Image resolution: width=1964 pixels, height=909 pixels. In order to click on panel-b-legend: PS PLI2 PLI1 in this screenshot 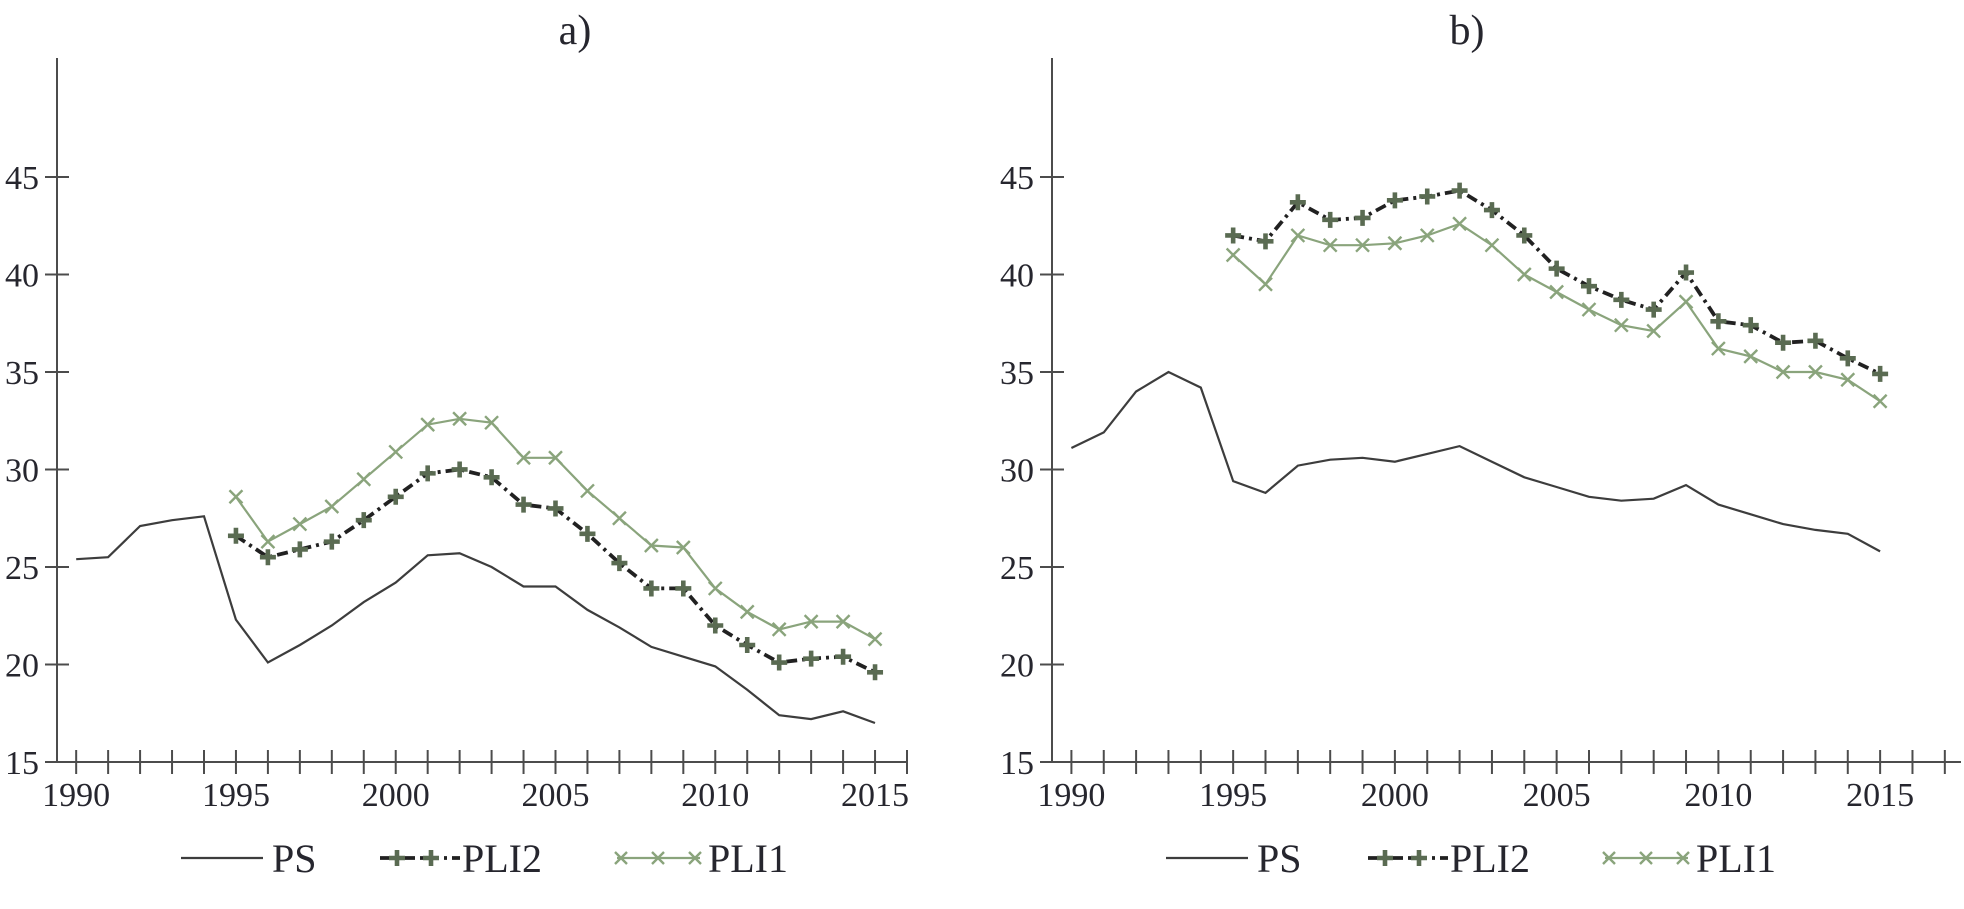, I will do `click(1471, 858)`.